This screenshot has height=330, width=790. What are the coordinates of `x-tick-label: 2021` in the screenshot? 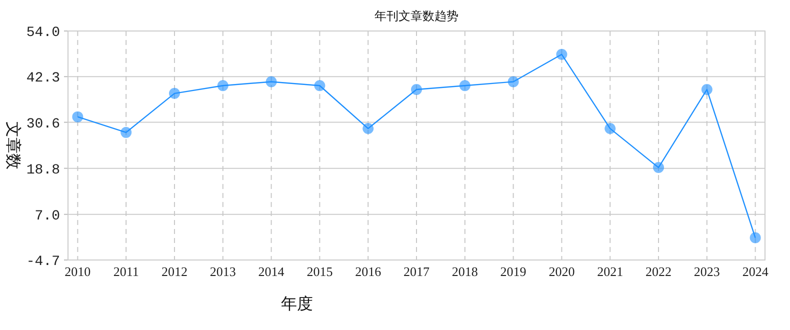 It's located at (610, 271).